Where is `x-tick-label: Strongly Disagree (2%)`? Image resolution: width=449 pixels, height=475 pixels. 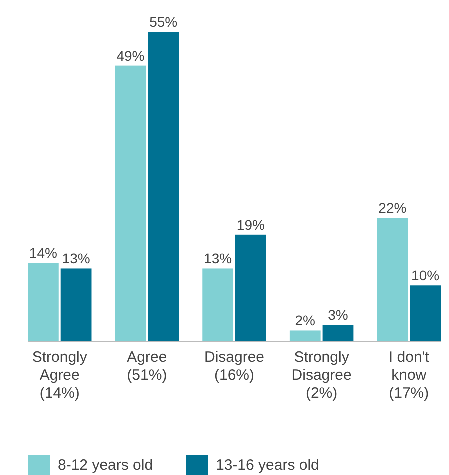
x-tick-label: Strongly Disagree (2%) is located at coordinates (322, 375).